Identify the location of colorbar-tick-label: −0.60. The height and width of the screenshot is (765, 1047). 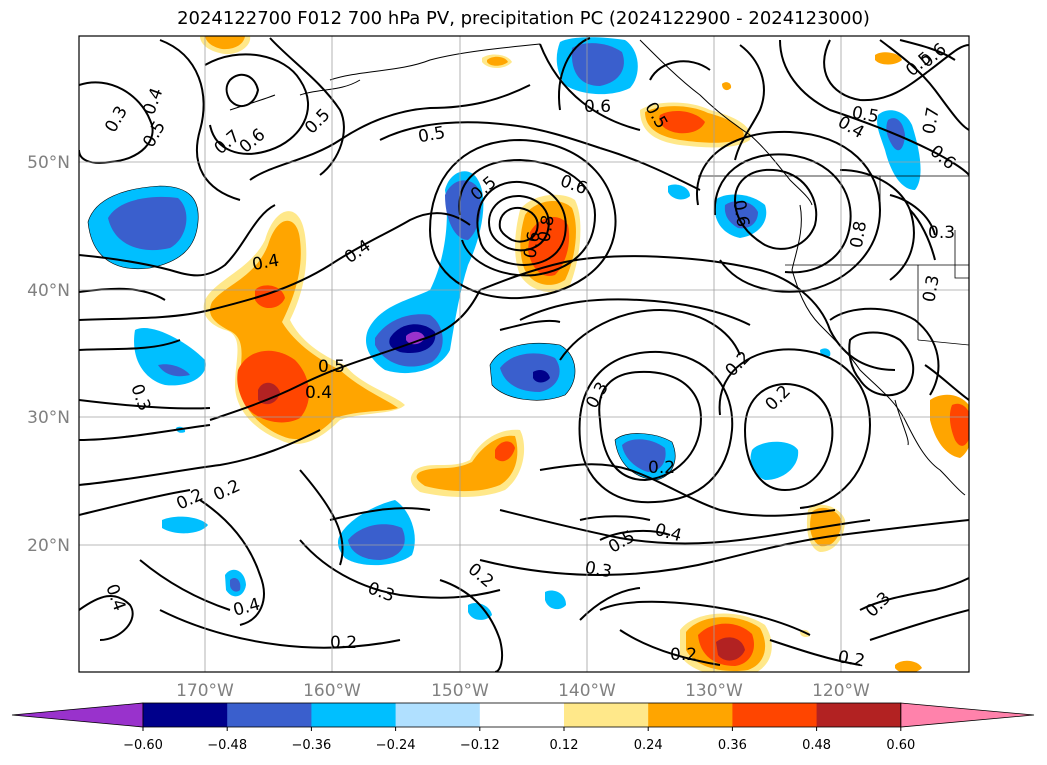
(143, 745).